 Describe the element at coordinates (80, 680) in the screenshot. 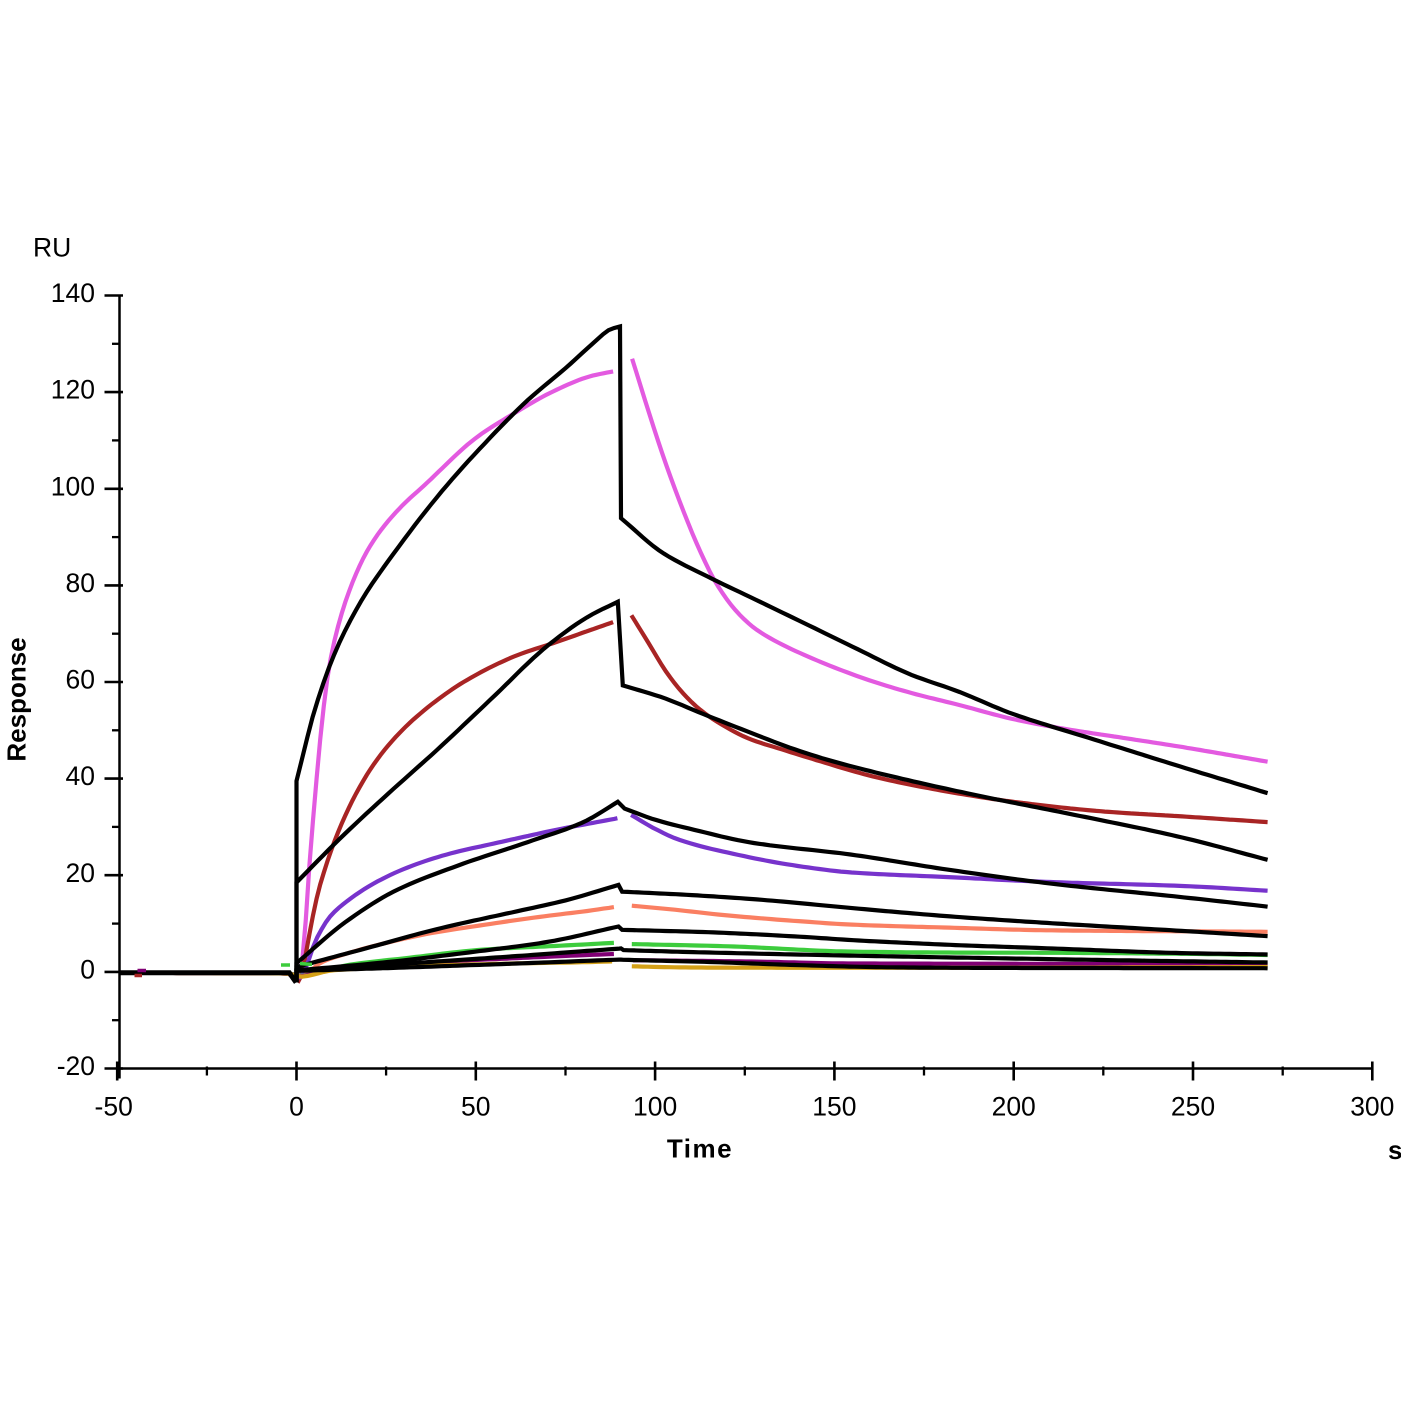

I see `svg-text: 60` at that location.